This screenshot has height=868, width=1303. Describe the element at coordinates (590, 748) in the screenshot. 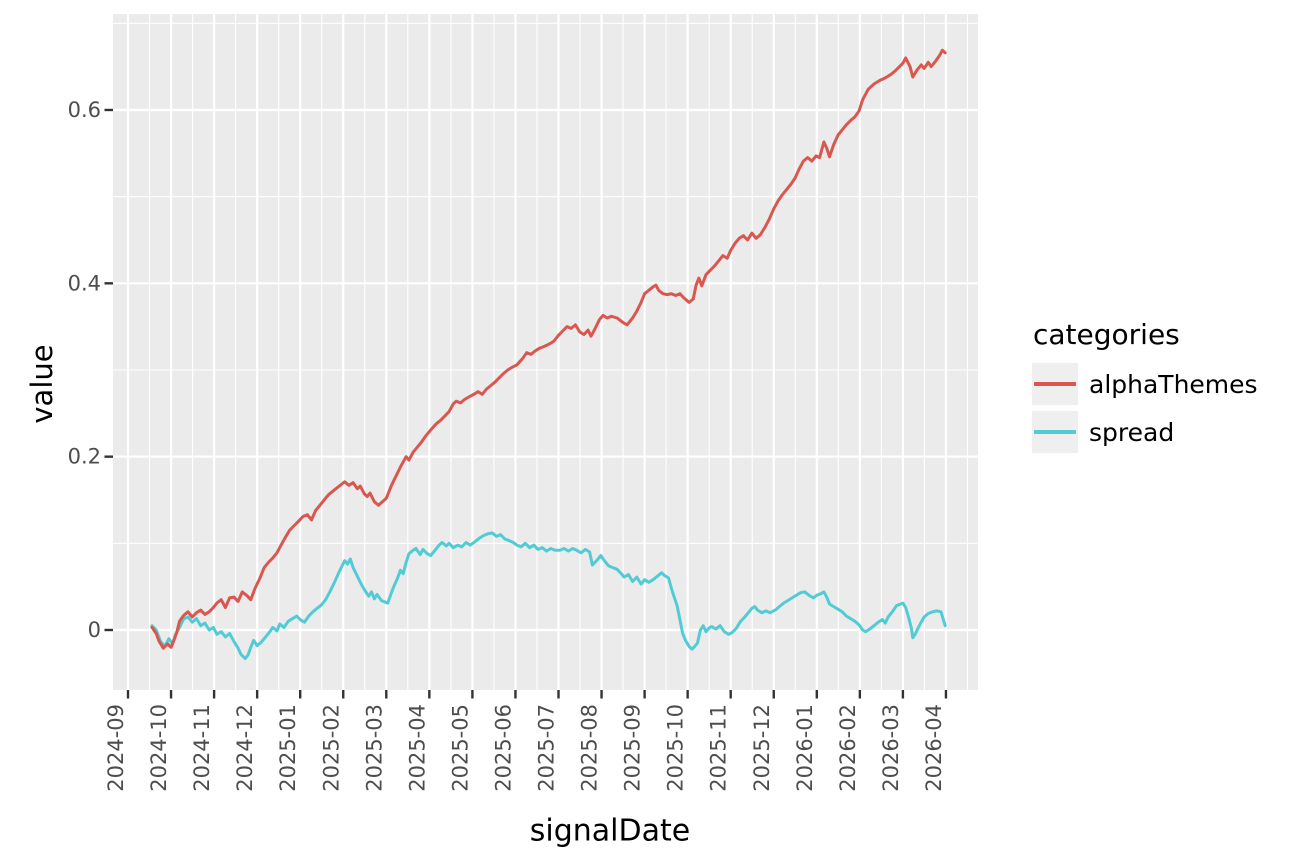

I see `x-tick-label: 2025-08` at that location.